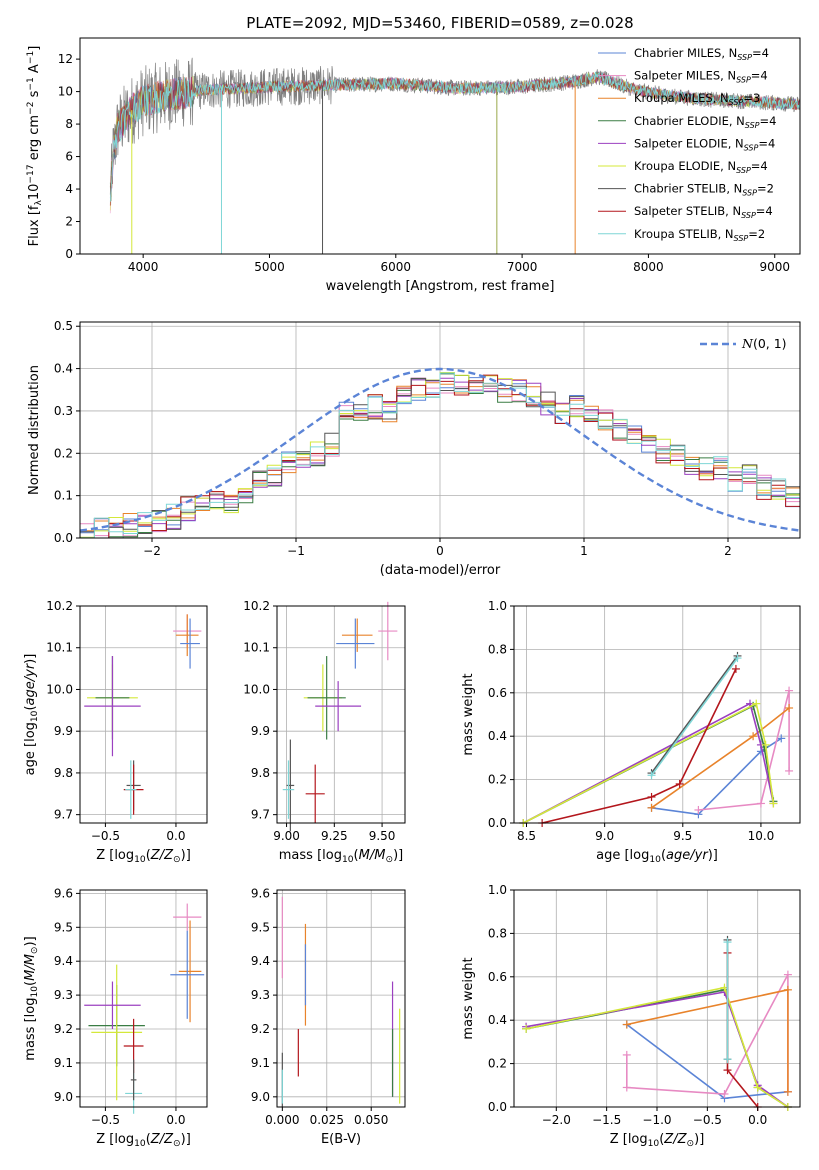 The width and height of the screenshot is (819, 1170). I want to click on x-tick-label: 6000, so click(396, 267).